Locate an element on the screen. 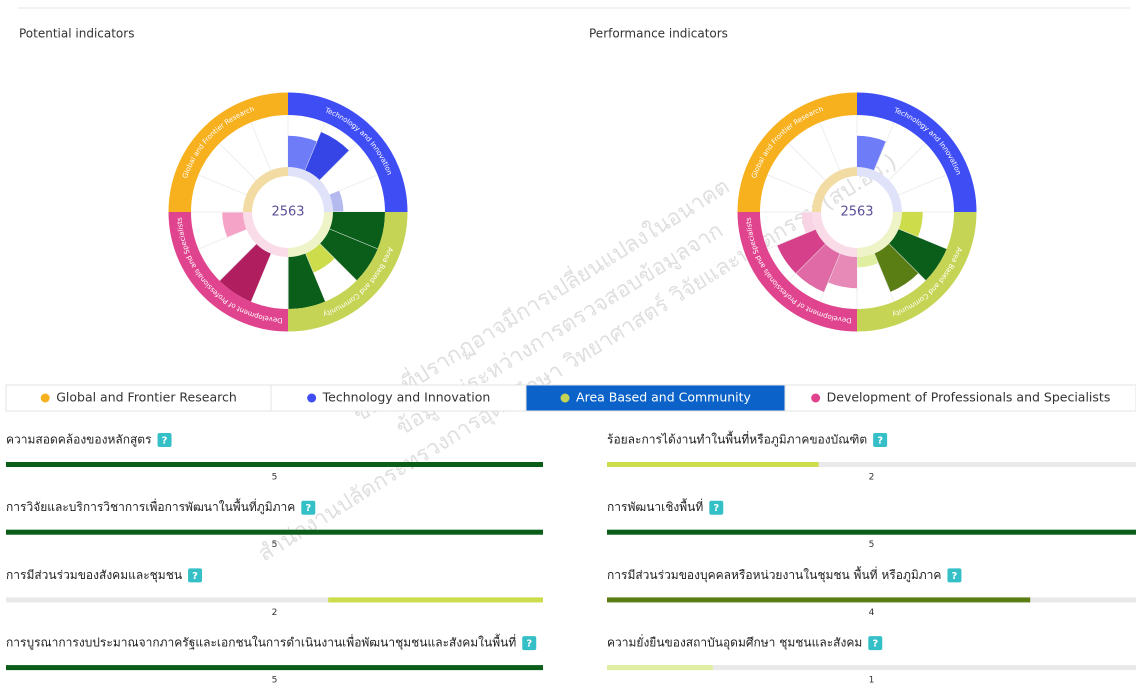 This screenshot has height=686, width=1136. legend-label: Technology and Innovation is located at coordinates (406, 397).